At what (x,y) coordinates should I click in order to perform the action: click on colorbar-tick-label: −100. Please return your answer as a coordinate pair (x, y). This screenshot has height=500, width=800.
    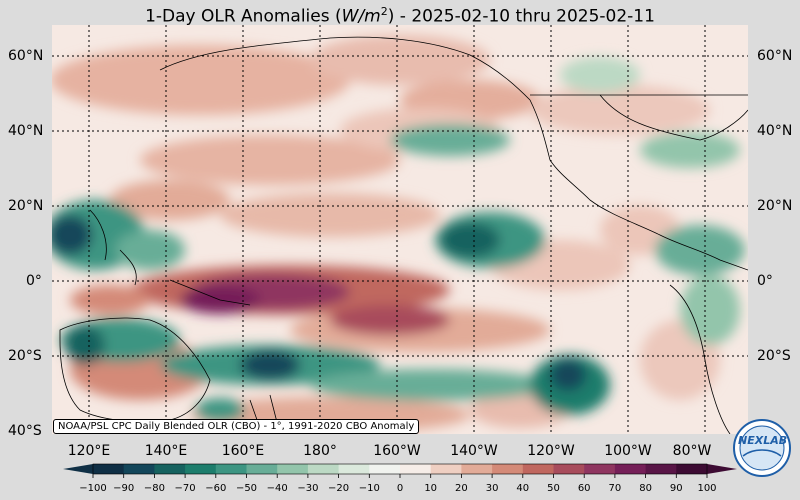
    Looking at the image, I should click on (93, 488).